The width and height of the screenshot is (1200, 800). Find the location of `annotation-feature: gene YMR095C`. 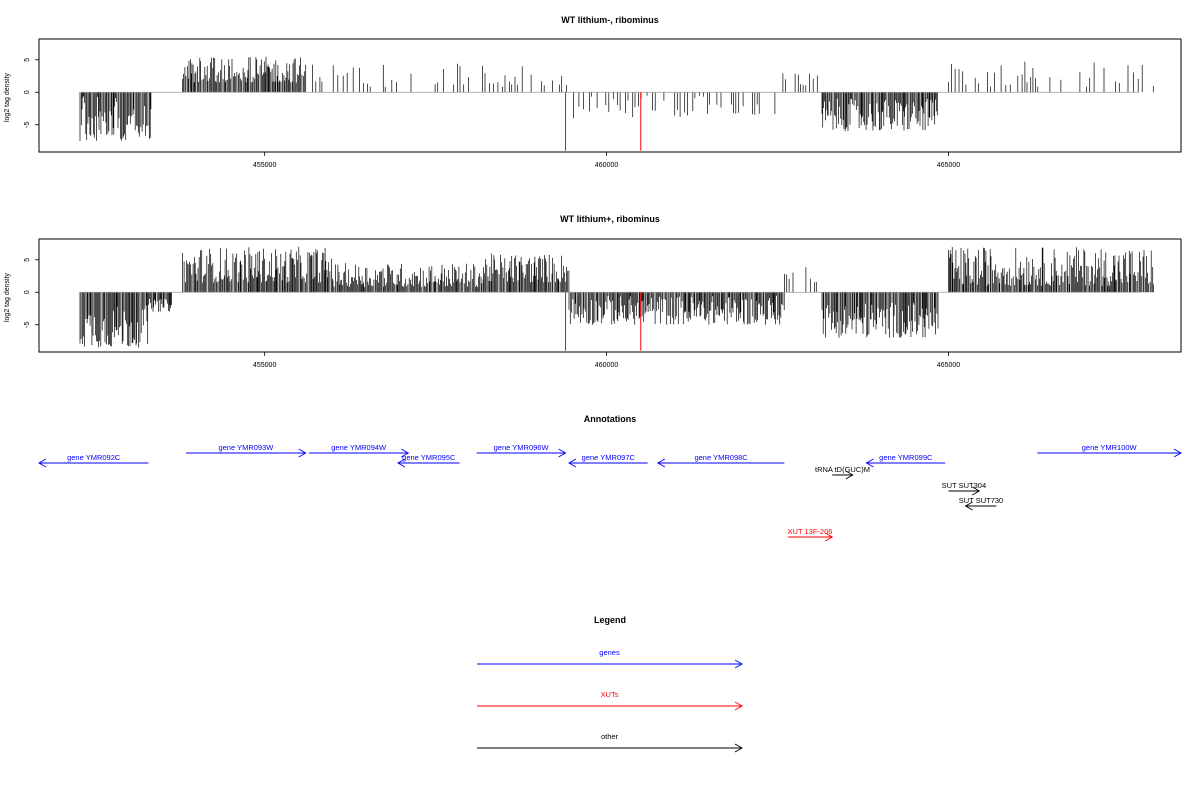

annotation-feature: gene YMR095C is located at coordinates (428, 460).